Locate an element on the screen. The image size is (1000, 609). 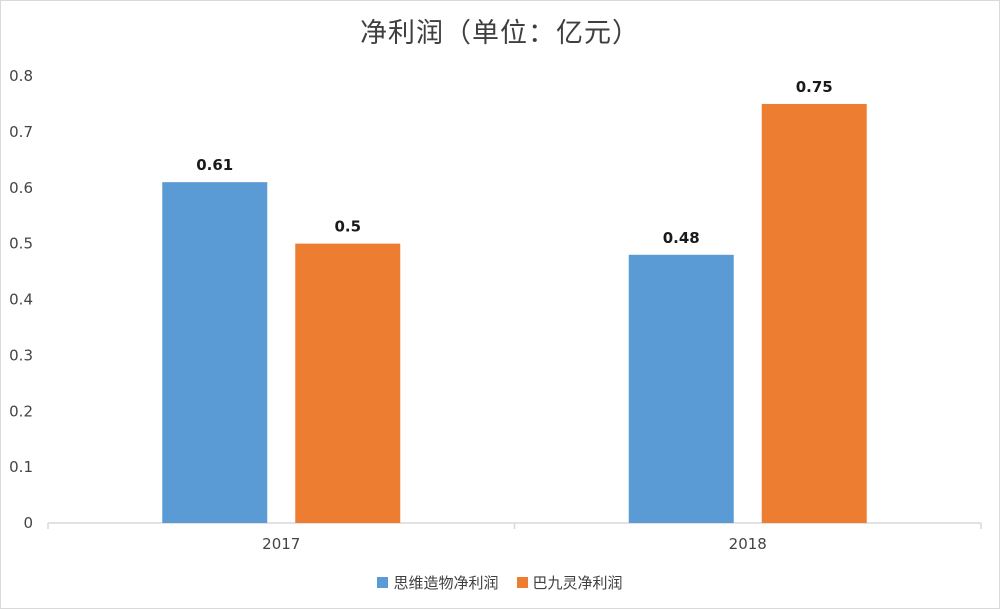
data-label-2-2018: 0.75 is located at coordinates (814, 87).